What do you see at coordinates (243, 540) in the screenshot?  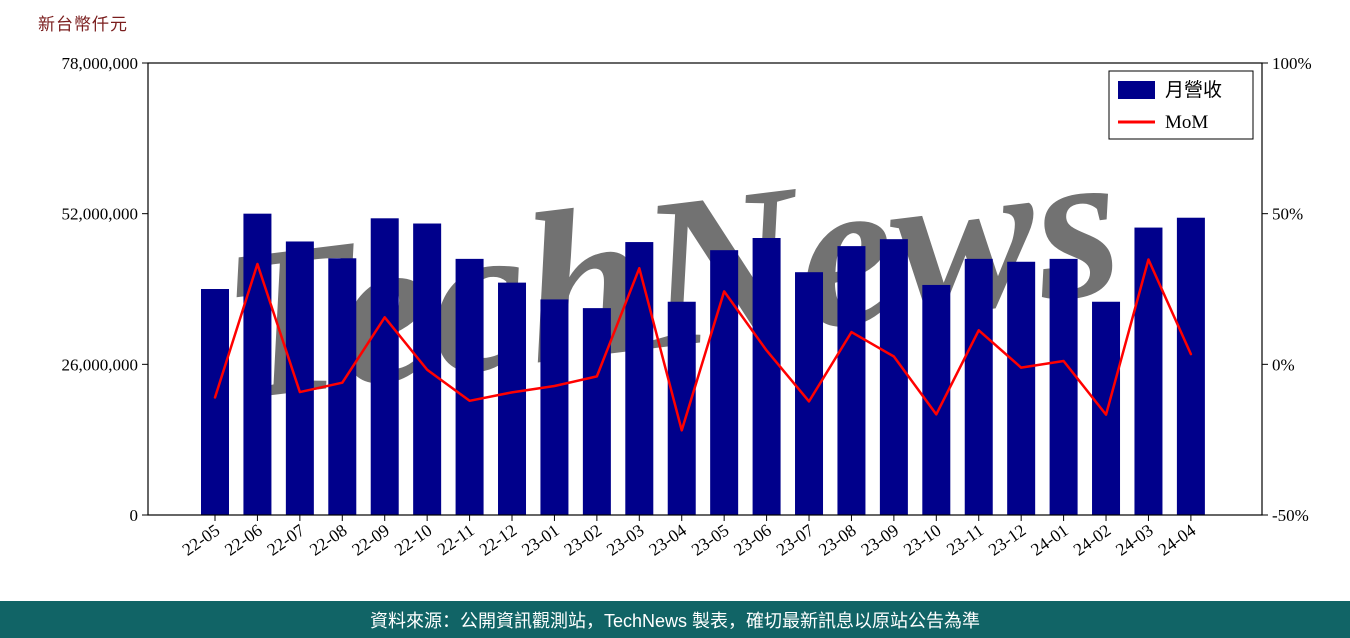 I see `x-tick-label: 22-06` at bounding box center [243, 540].